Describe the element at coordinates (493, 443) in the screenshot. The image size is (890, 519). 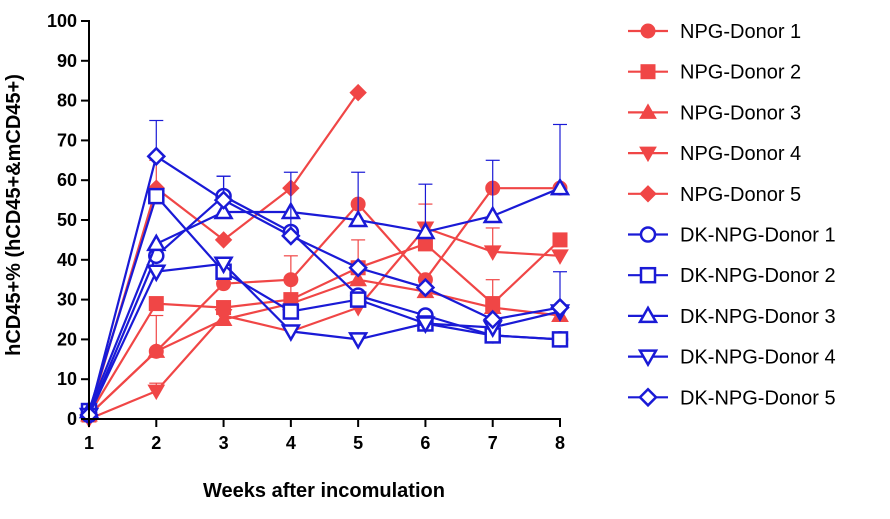
I see `x-tick-label: 7` at that location.